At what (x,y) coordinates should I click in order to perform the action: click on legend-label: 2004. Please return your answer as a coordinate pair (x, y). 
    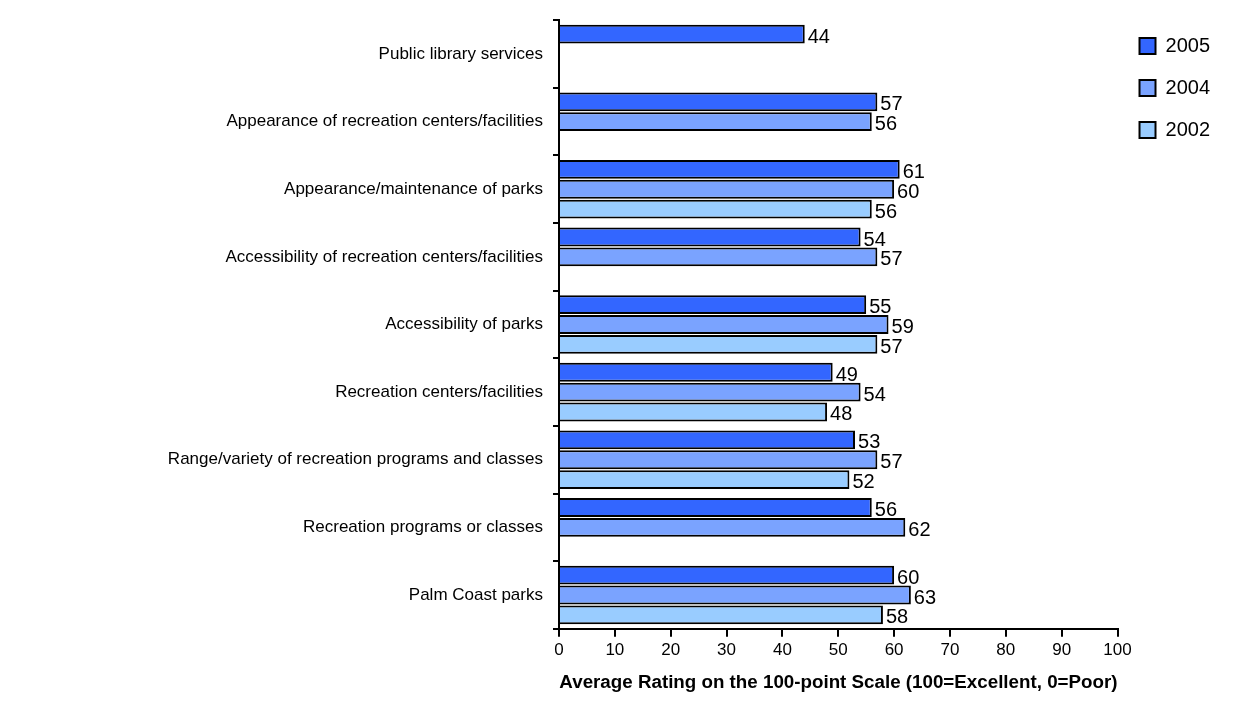
    Looking at the image, I should click on (1188, 86).